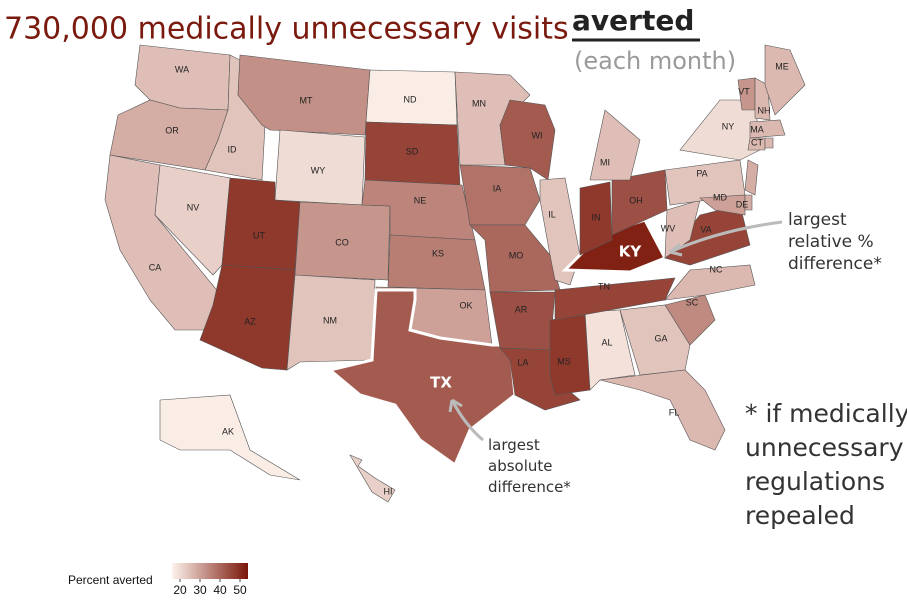 The image size is (907, 609). Describe the element at coordinates (193, 207) in the screenshot. I see `state-label: NV` at that location.